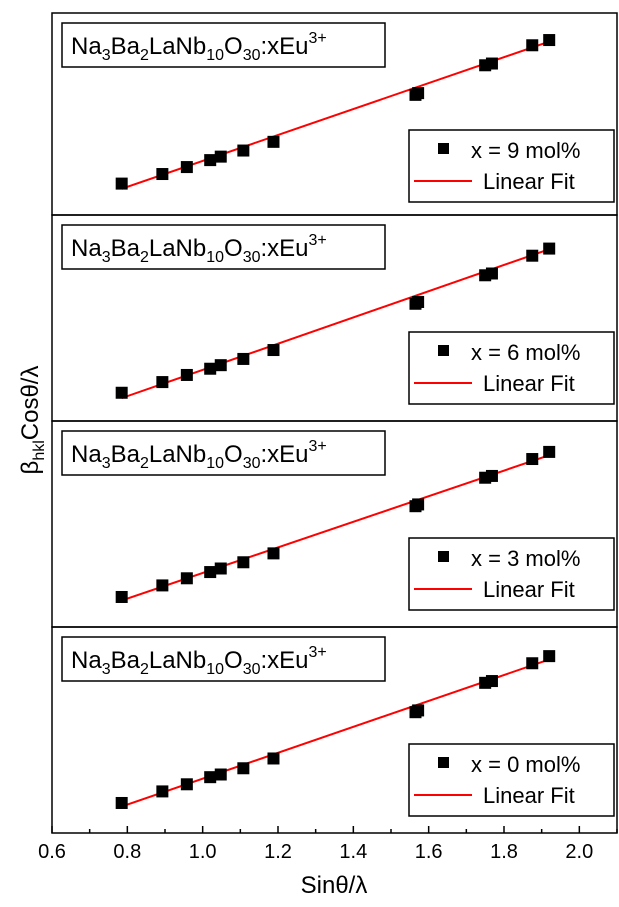 The height and width of the screenshot is (907, 619). I want to click on x-axis: 0.6 0.8 1.0 1.2 1.4 1.6 1.8 2.0, so click(328, 844).